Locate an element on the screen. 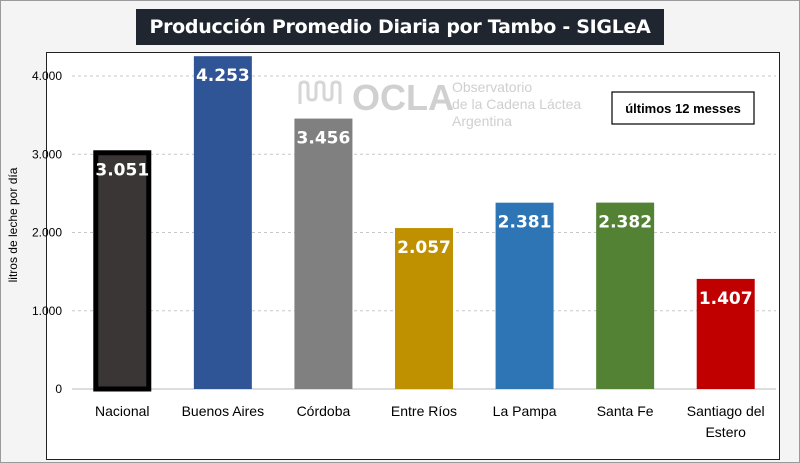  x-tick-label: Entre Ríos is located at coordinates (424, 411).